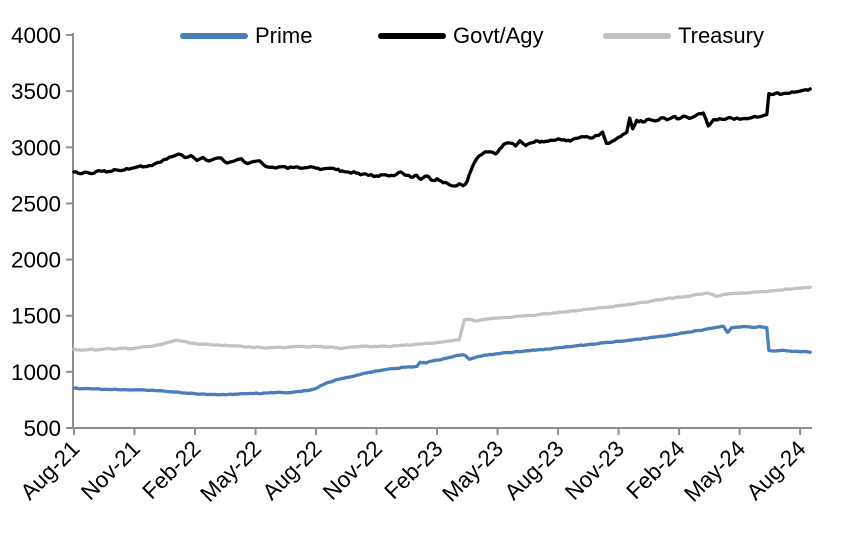 This screenshot has height=538, width=852. What do you see at coordinates (36, 260) in the screenshot?
I see `y-tick-label: 2000` at bounding box center [36, 260].